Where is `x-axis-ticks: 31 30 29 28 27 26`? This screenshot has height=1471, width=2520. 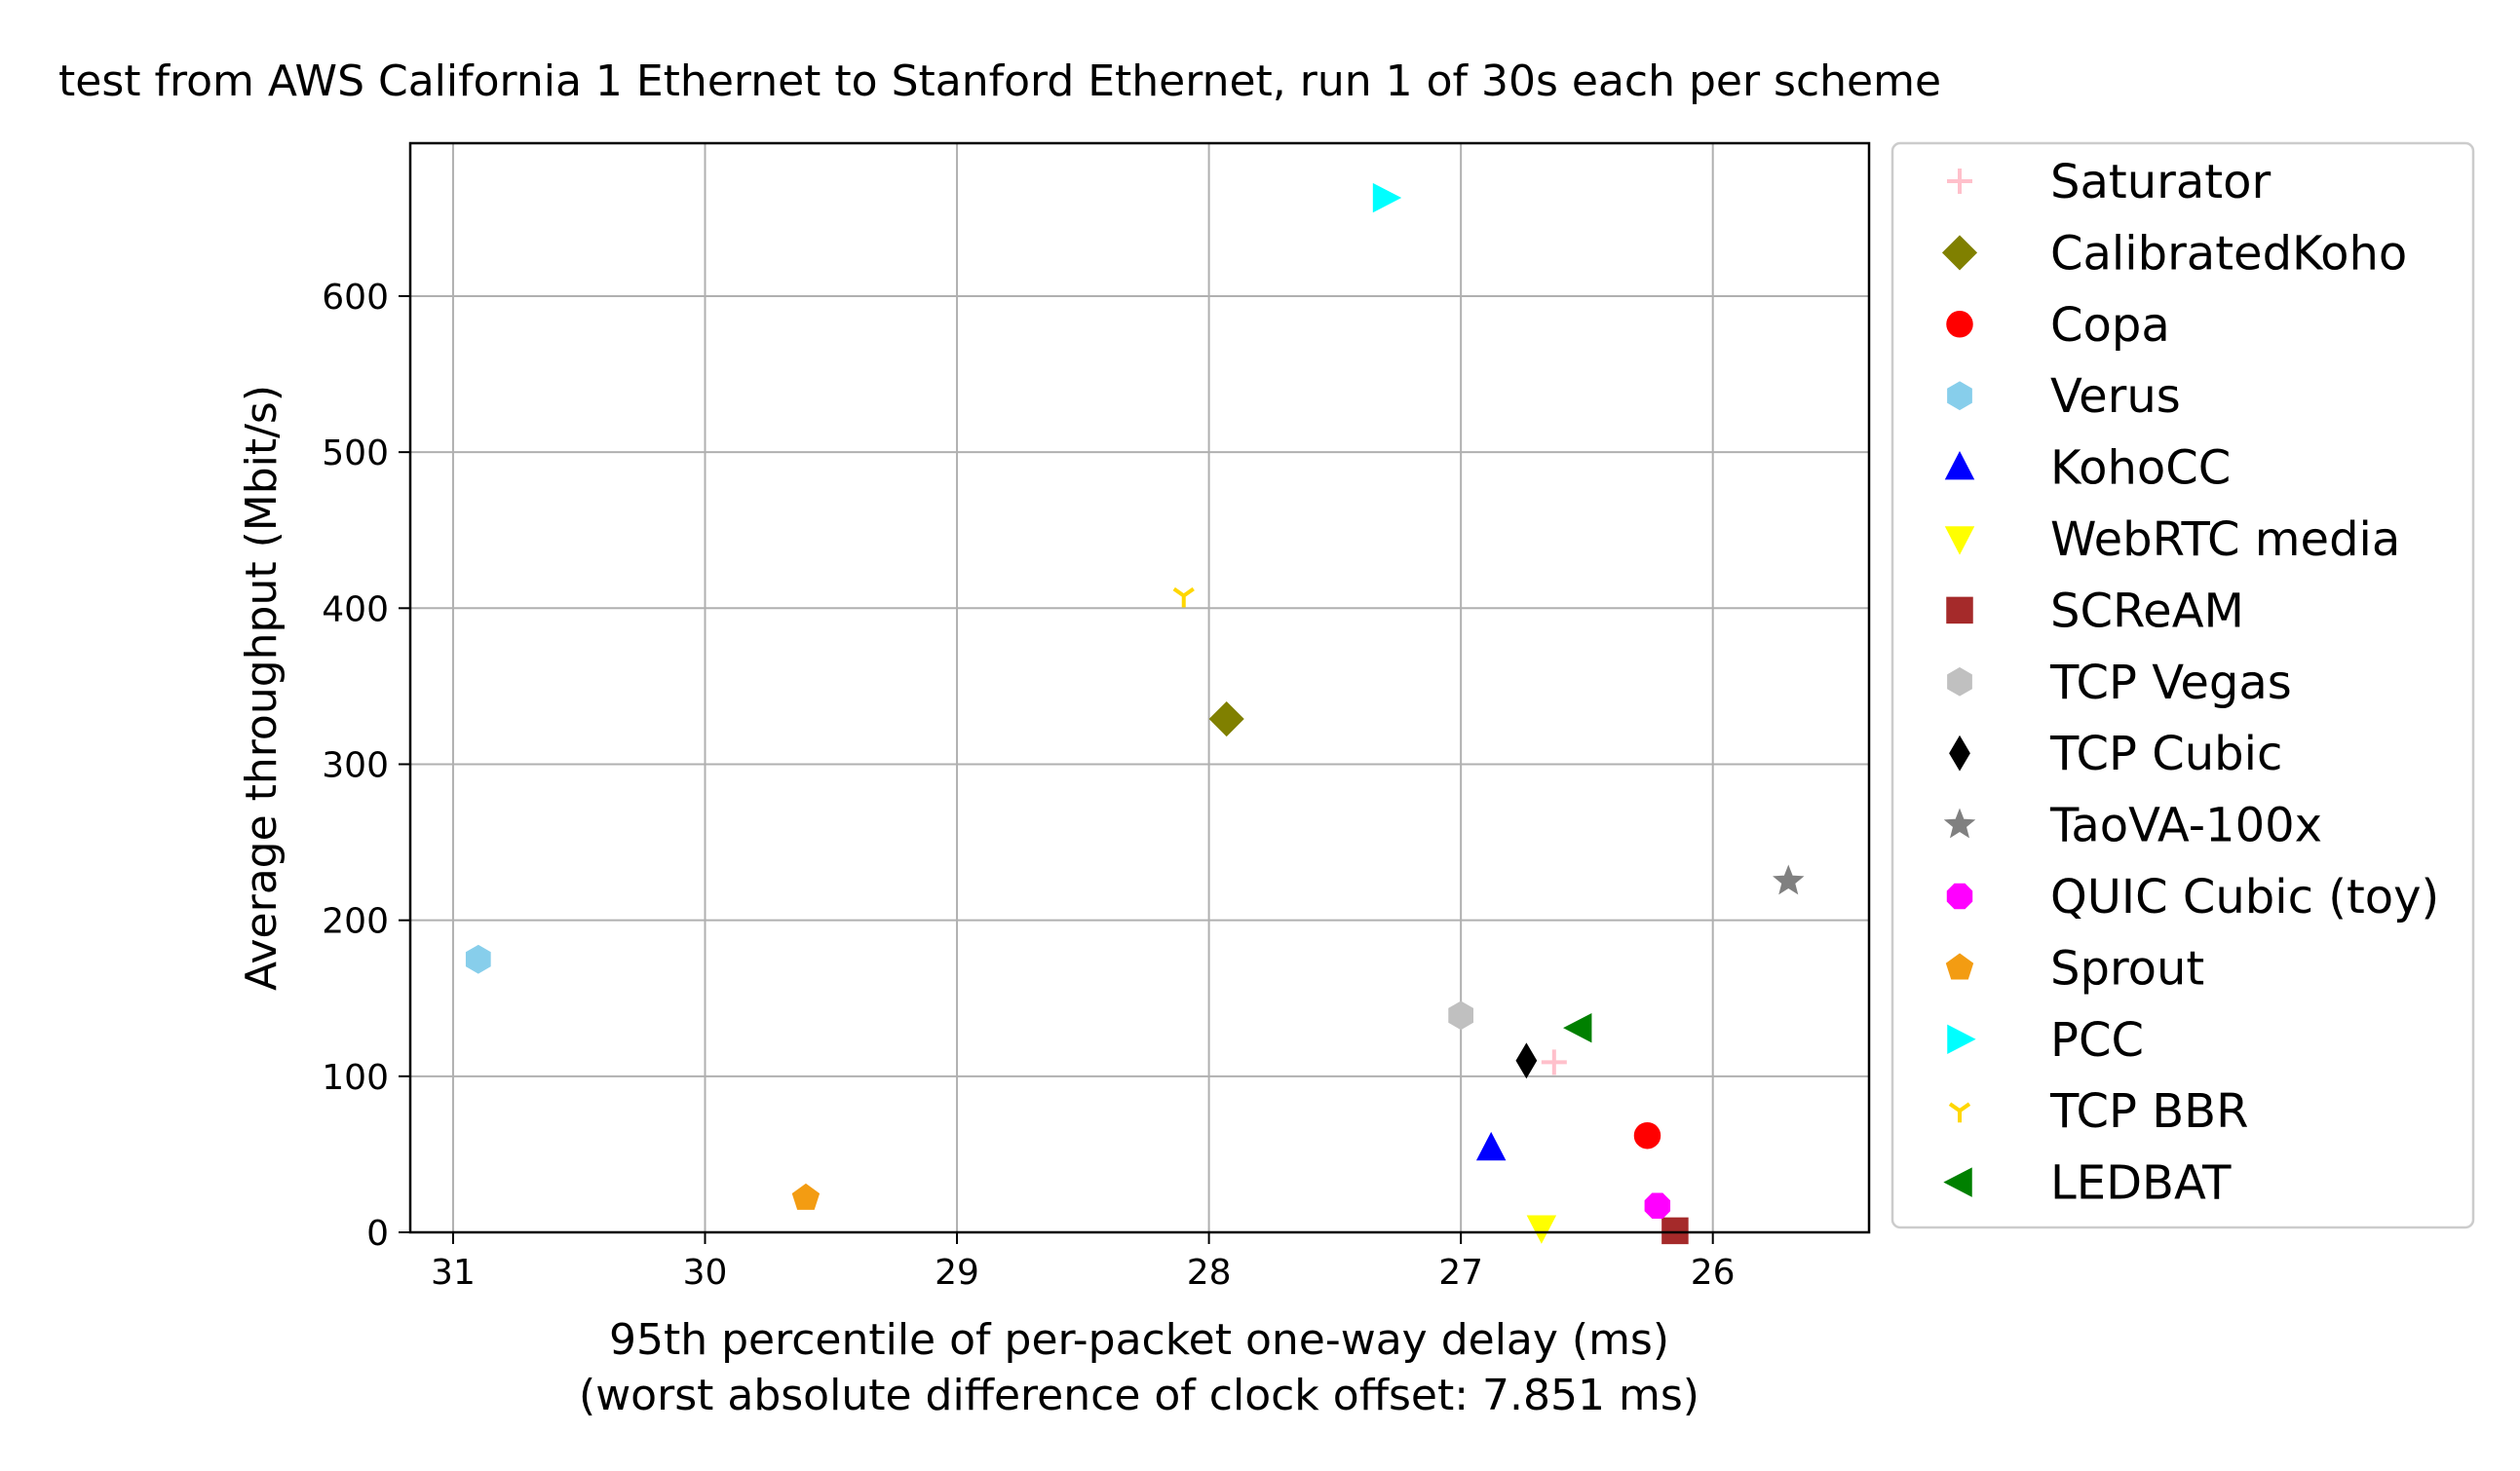 x-axis-ticks: 31 30 29 28 27 26 is located at coordinates (1083, 1263).